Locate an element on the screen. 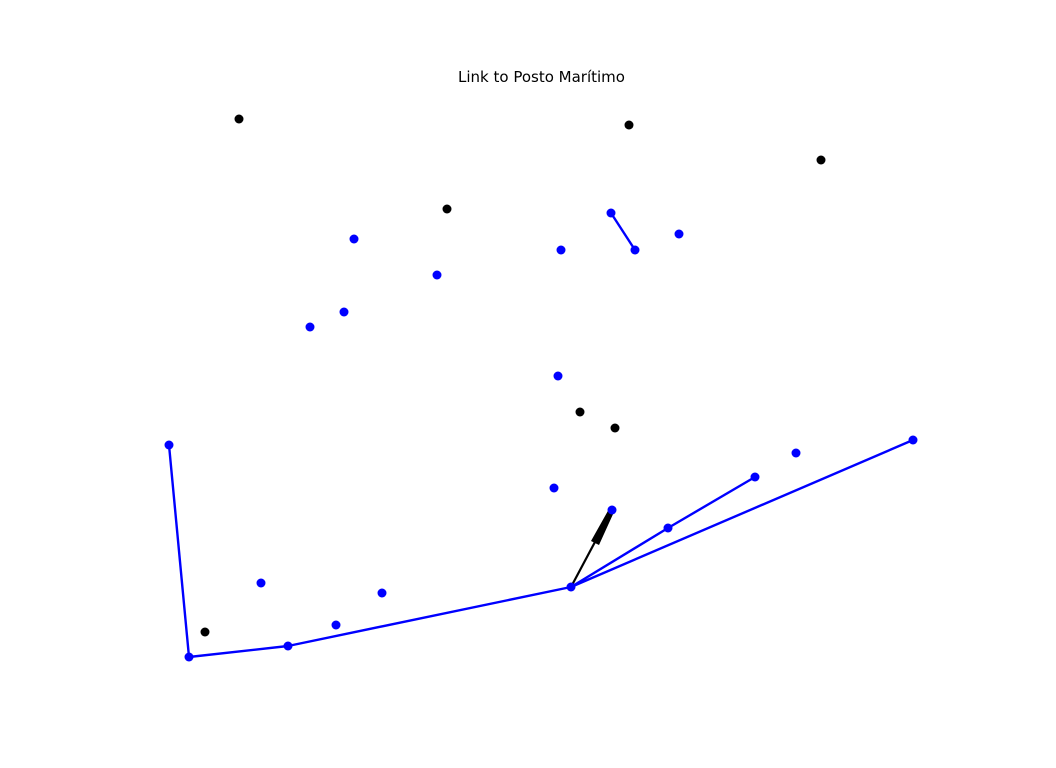  diagram-title: Link to Posto Marítimo is located at coordinates (541, 77).